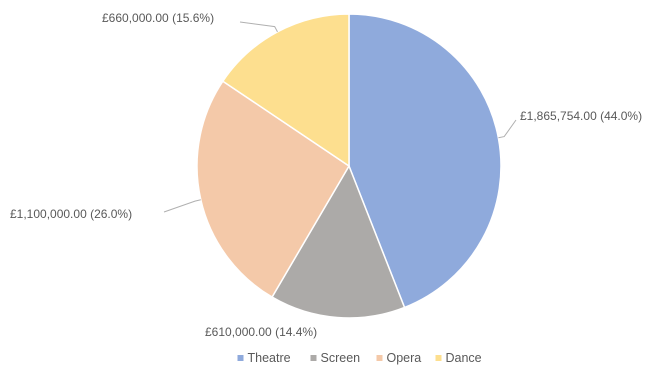  Describe the element at coordinates (71, 214) in the screenshot. I see `data-label-opera: £1,100,000.00 (26.0%)` at that location.